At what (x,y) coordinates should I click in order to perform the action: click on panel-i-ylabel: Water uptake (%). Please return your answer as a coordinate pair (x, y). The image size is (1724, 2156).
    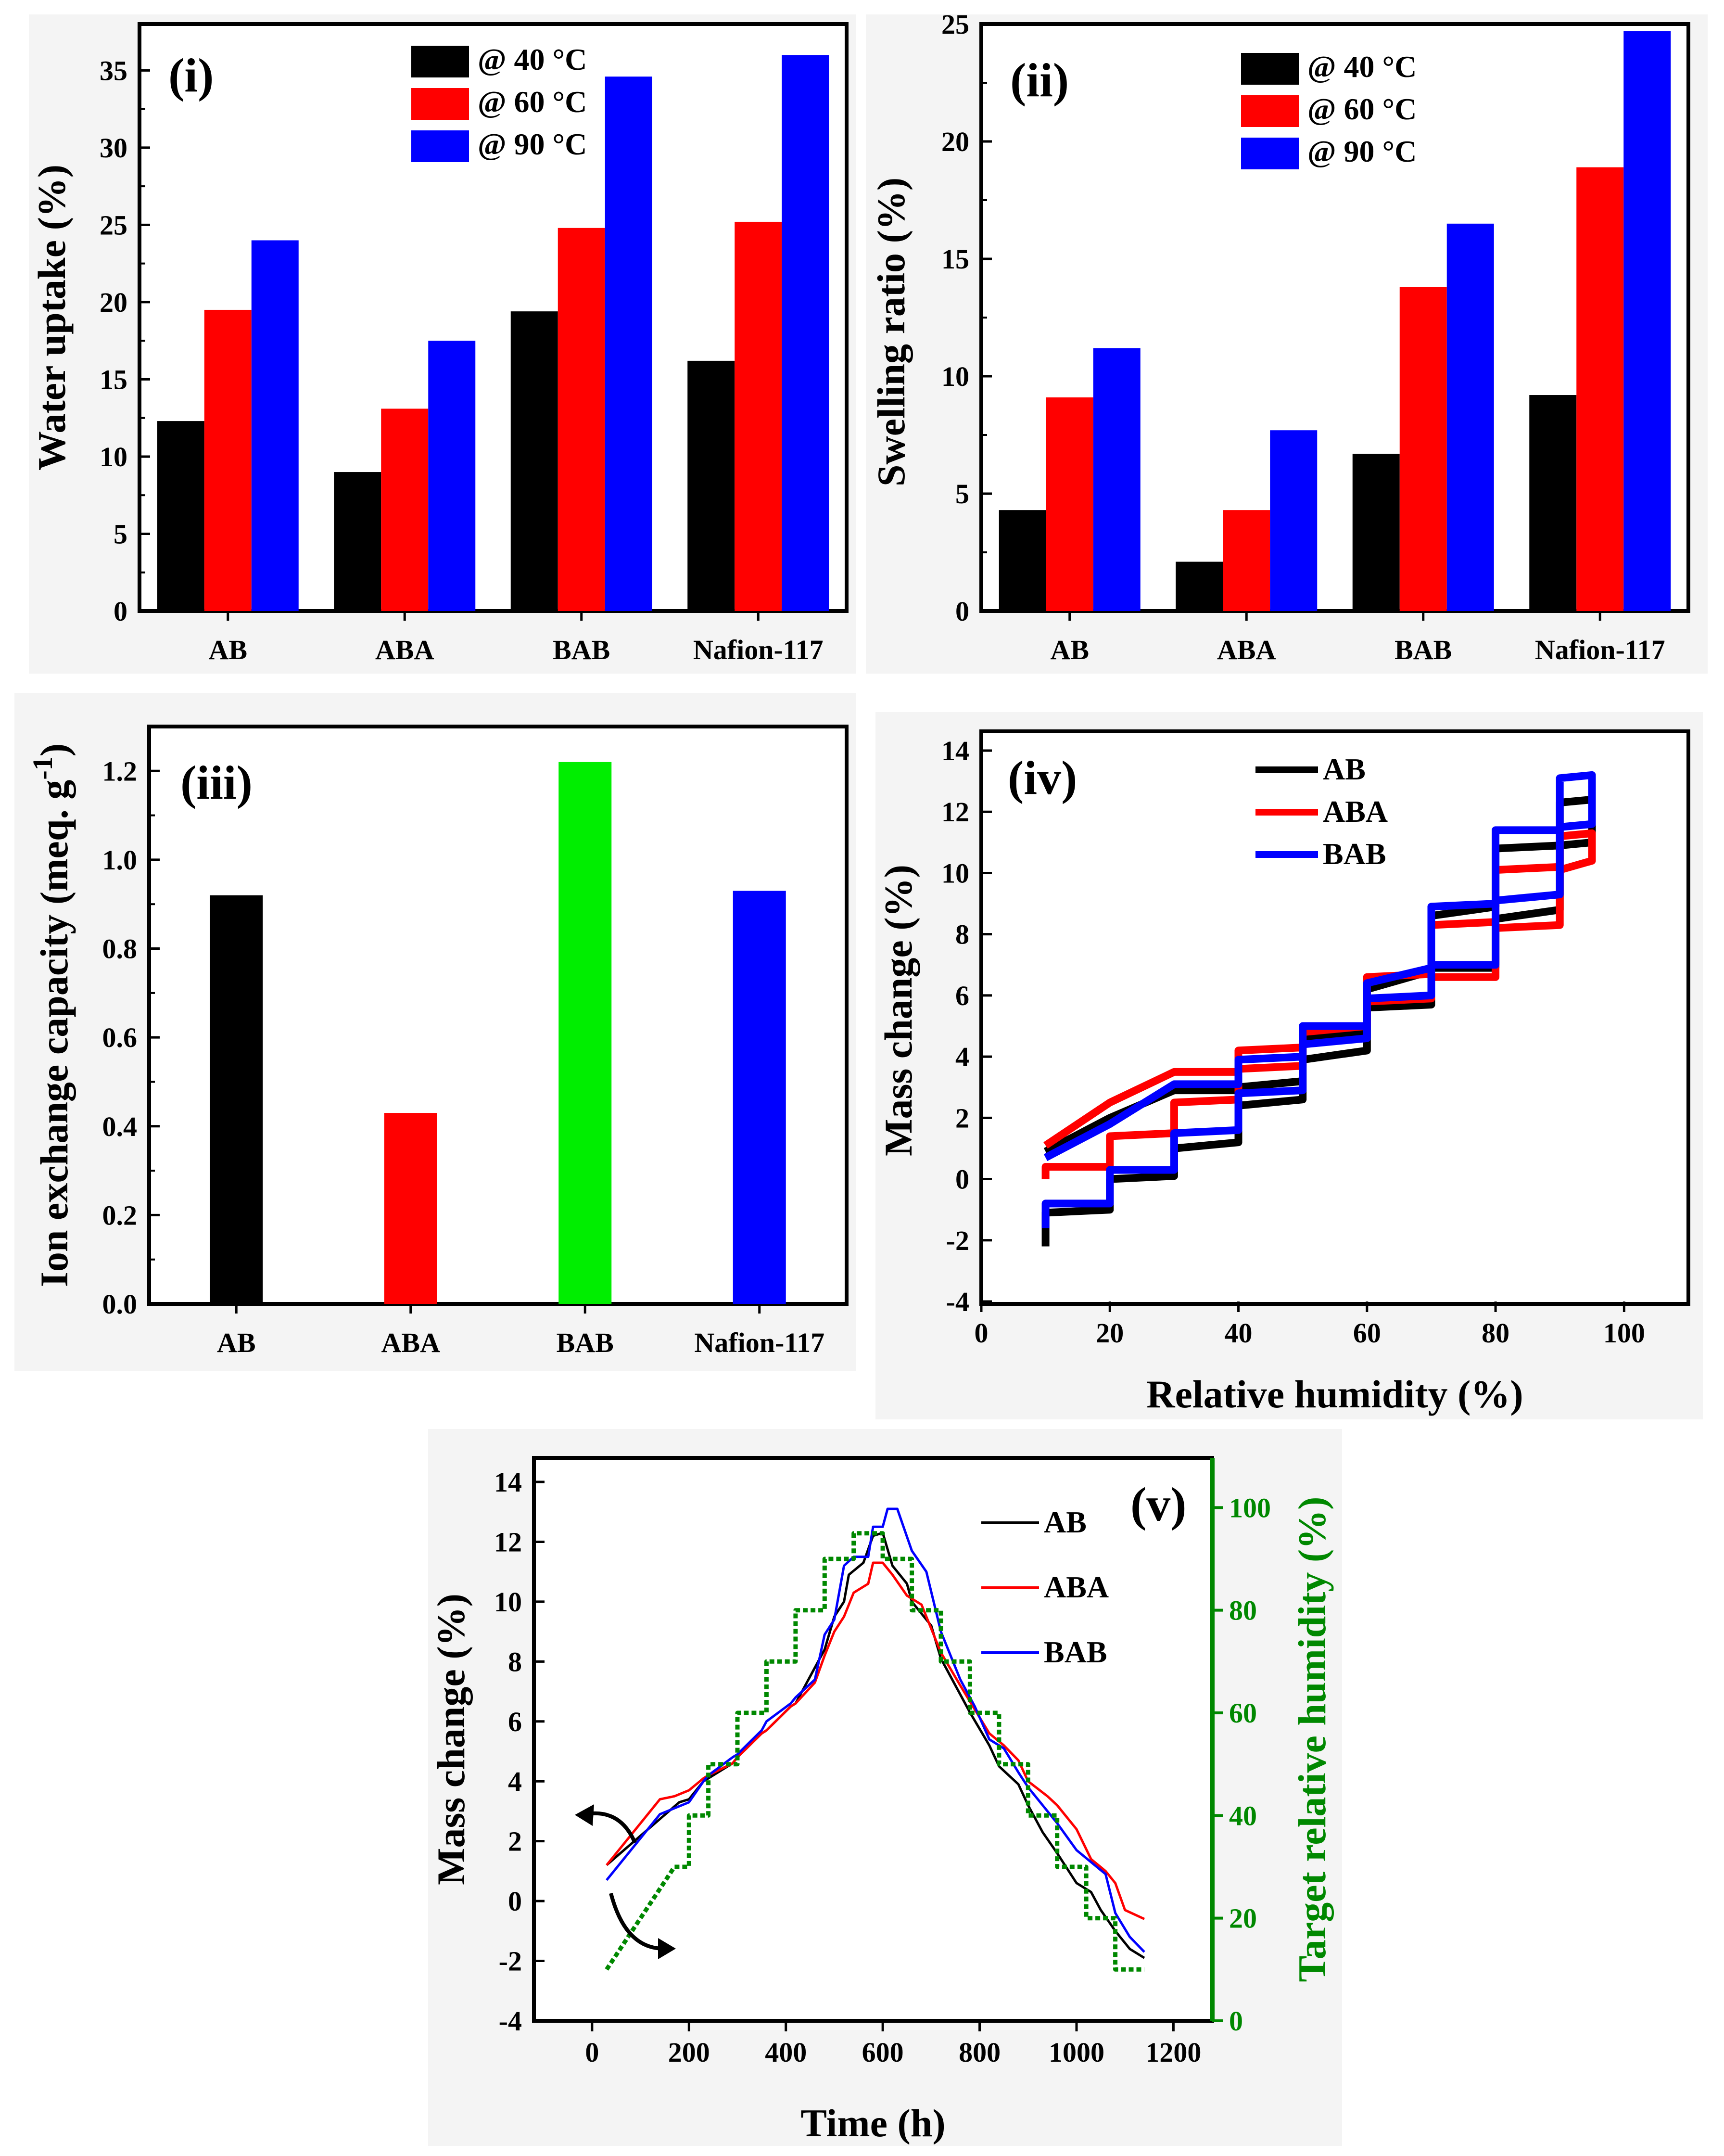
    Looking at the image, I should click on (52, 318).